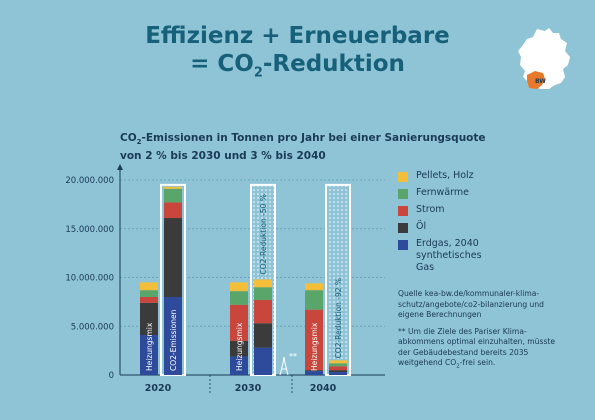 This screenshot has width=595, height=420. Describe the element at coordinates (323, 388) in the screenshot. I see `x-tick-label: 2040` at that location.